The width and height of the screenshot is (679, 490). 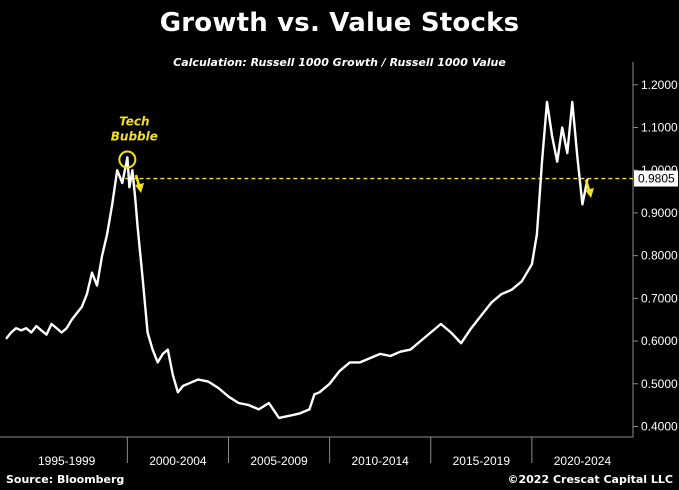 I want to click on copyright-footnote: ©2022 Crescat Capital LLC, so click(x=590, y=479).